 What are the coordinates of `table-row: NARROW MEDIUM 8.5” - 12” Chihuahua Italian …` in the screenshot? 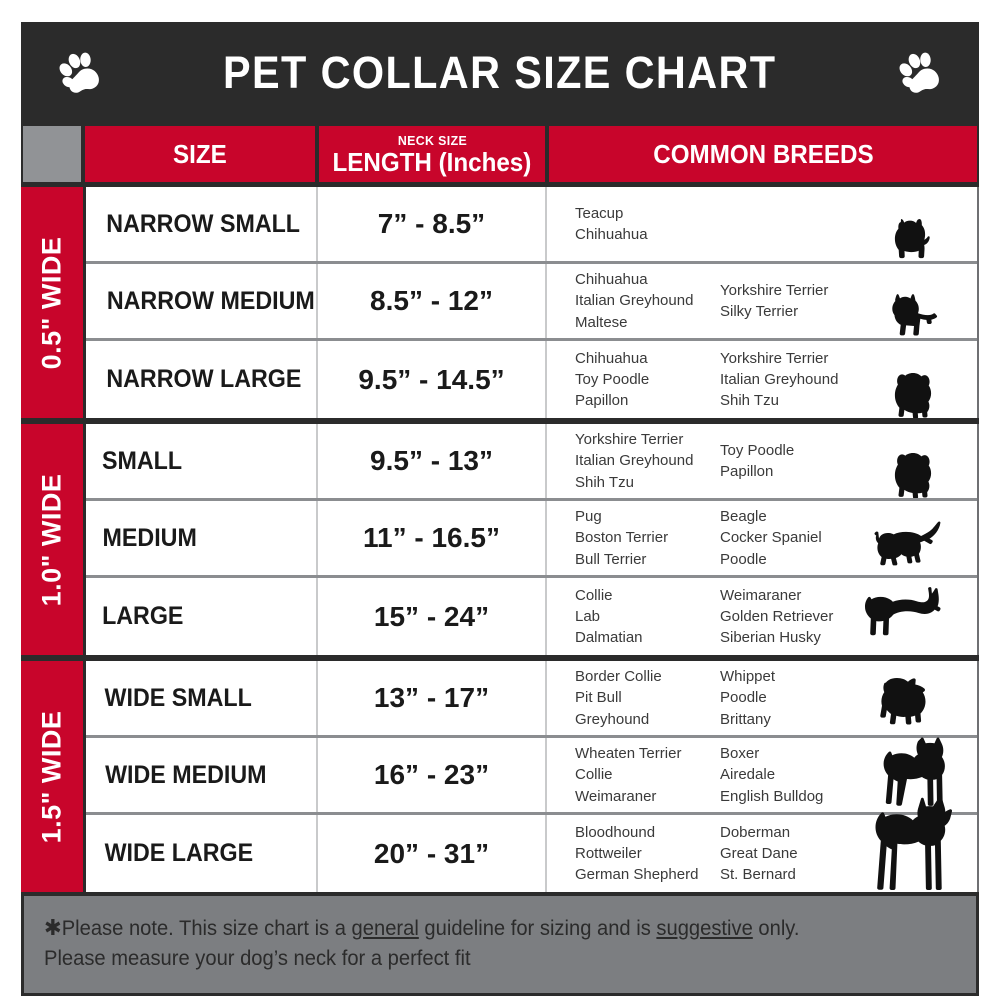 It's located at (531, 302).